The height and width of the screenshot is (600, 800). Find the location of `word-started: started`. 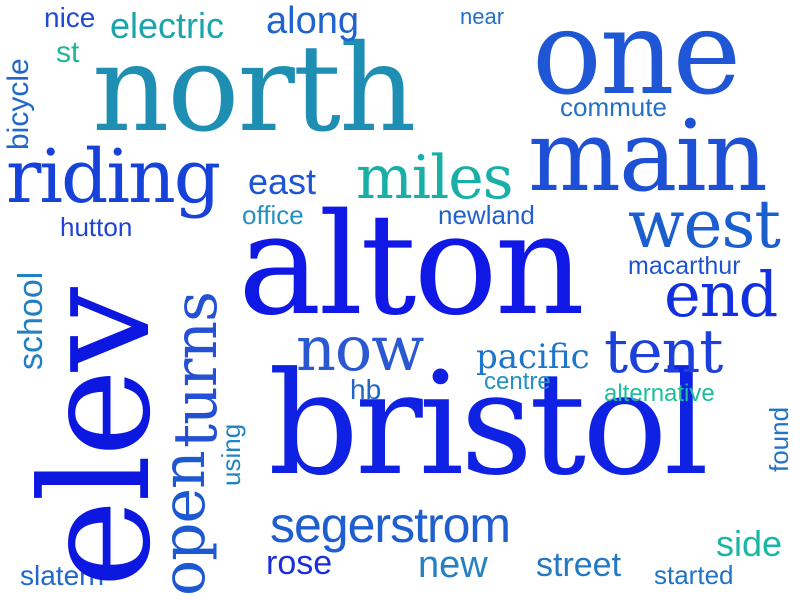

word-started: started is located at coordinates (694, 575).